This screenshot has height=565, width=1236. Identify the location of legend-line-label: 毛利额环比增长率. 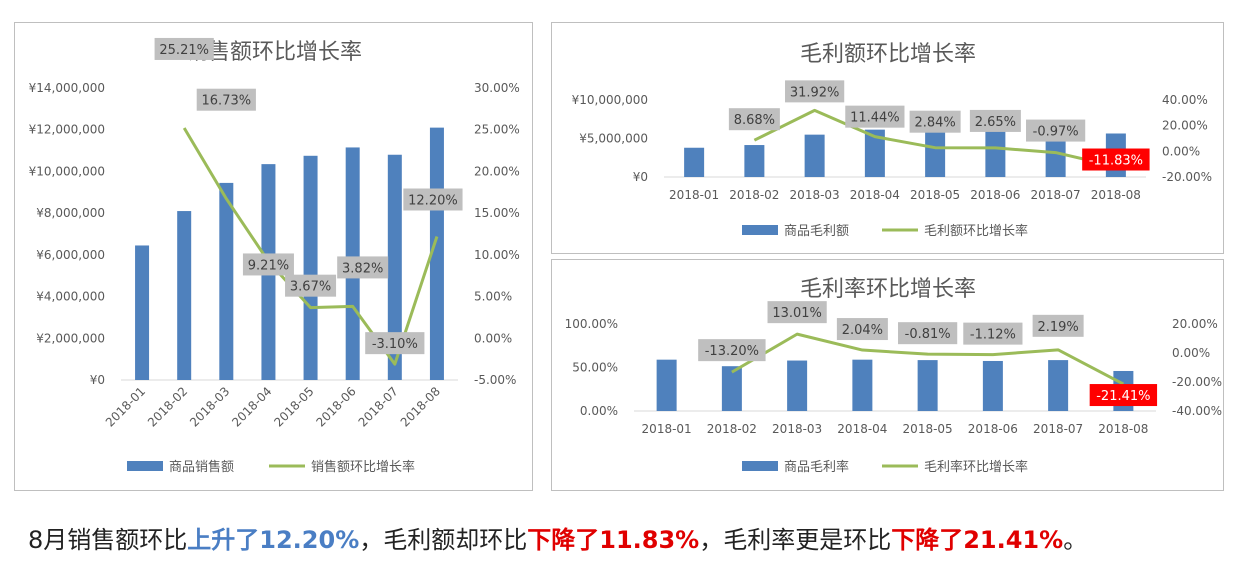
(976, 231).